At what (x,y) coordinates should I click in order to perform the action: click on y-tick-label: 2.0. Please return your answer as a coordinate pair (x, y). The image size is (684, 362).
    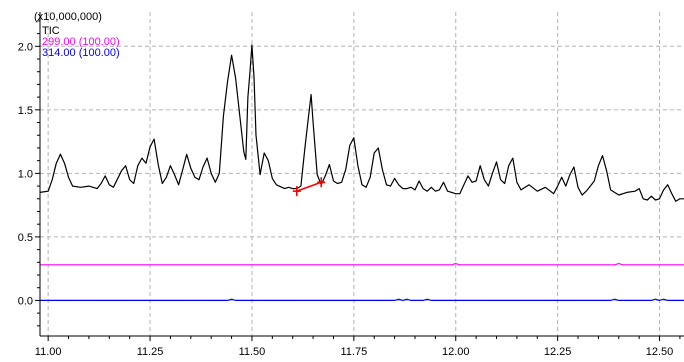
    Looking at the image, I should click on (25, 47).